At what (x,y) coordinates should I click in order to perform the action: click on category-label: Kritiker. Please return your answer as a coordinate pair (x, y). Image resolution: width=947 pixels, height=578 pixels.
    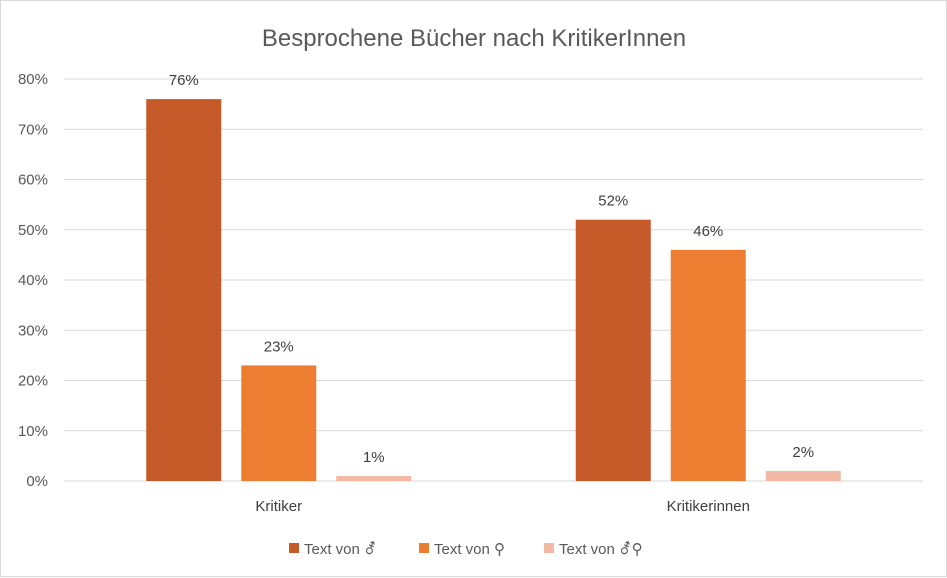
    Looking at the image, I should click on (278, 506).